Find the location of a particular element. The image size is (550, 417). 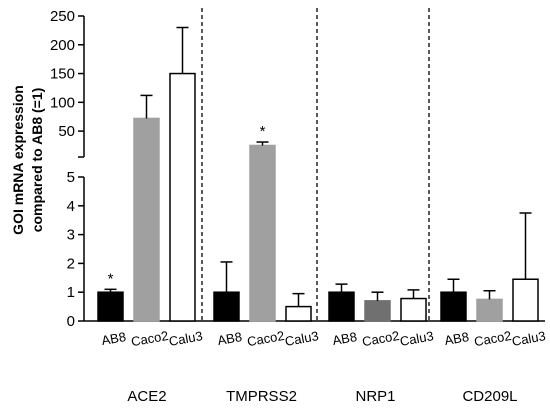

y-tick-label: 4 is located at coordinates (71, 206).